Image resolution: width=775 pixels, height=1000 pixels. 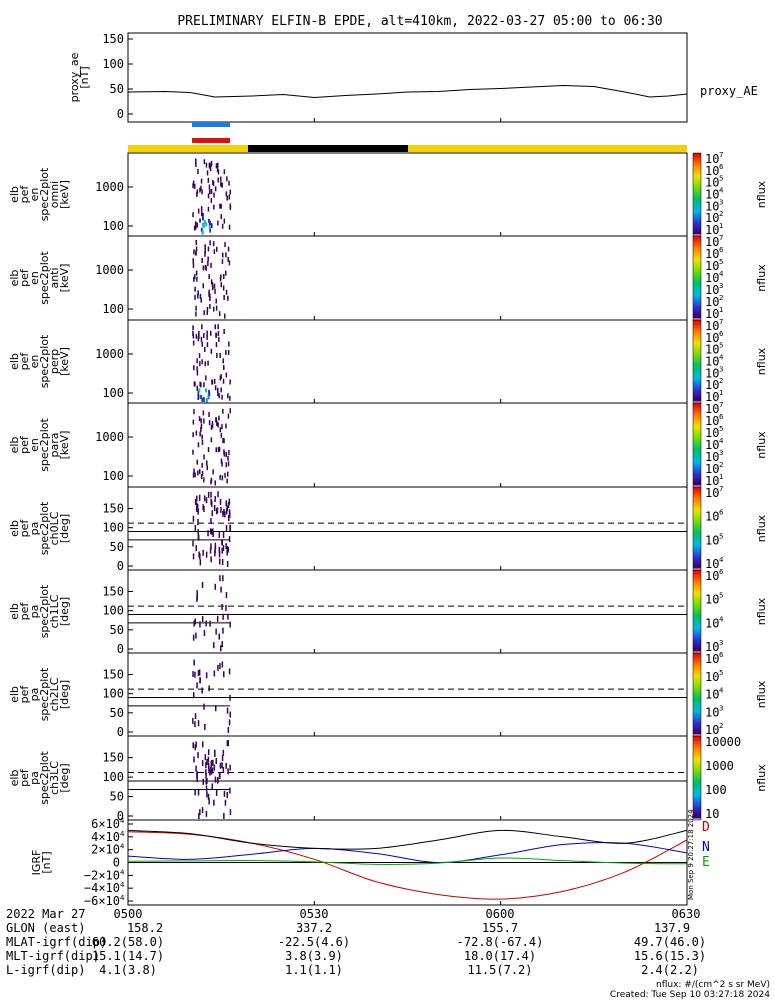 I want to click on y-tick-label: 1000, so click(x=109, y=354).